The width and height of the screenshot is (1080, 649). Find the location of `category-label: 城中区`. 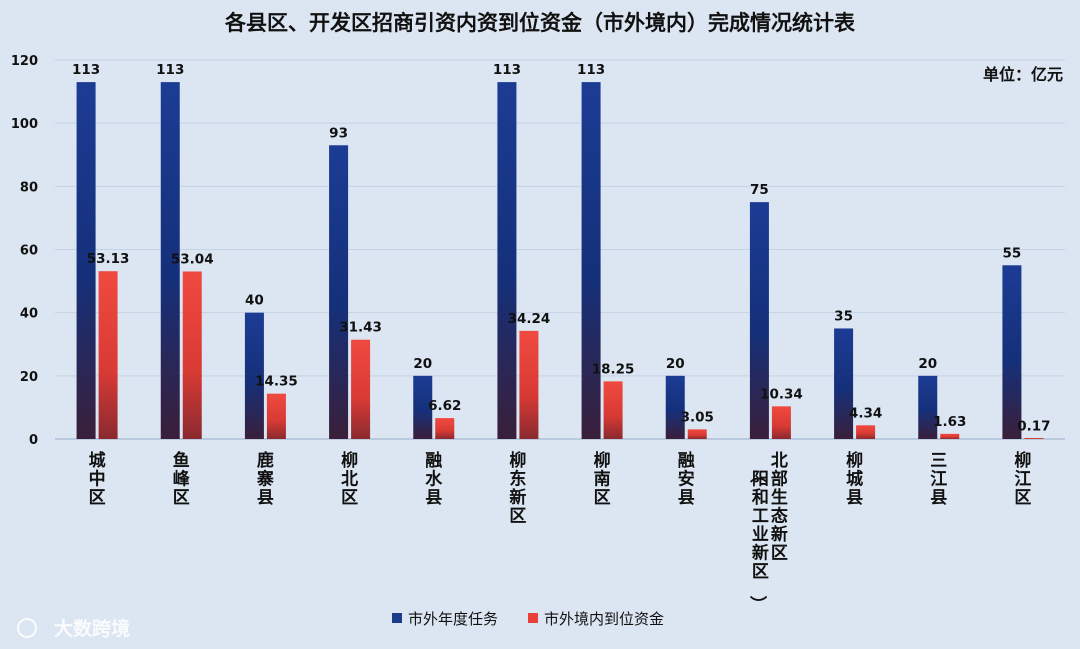

category-label: 城中区 is located at coordinates (97, 479).